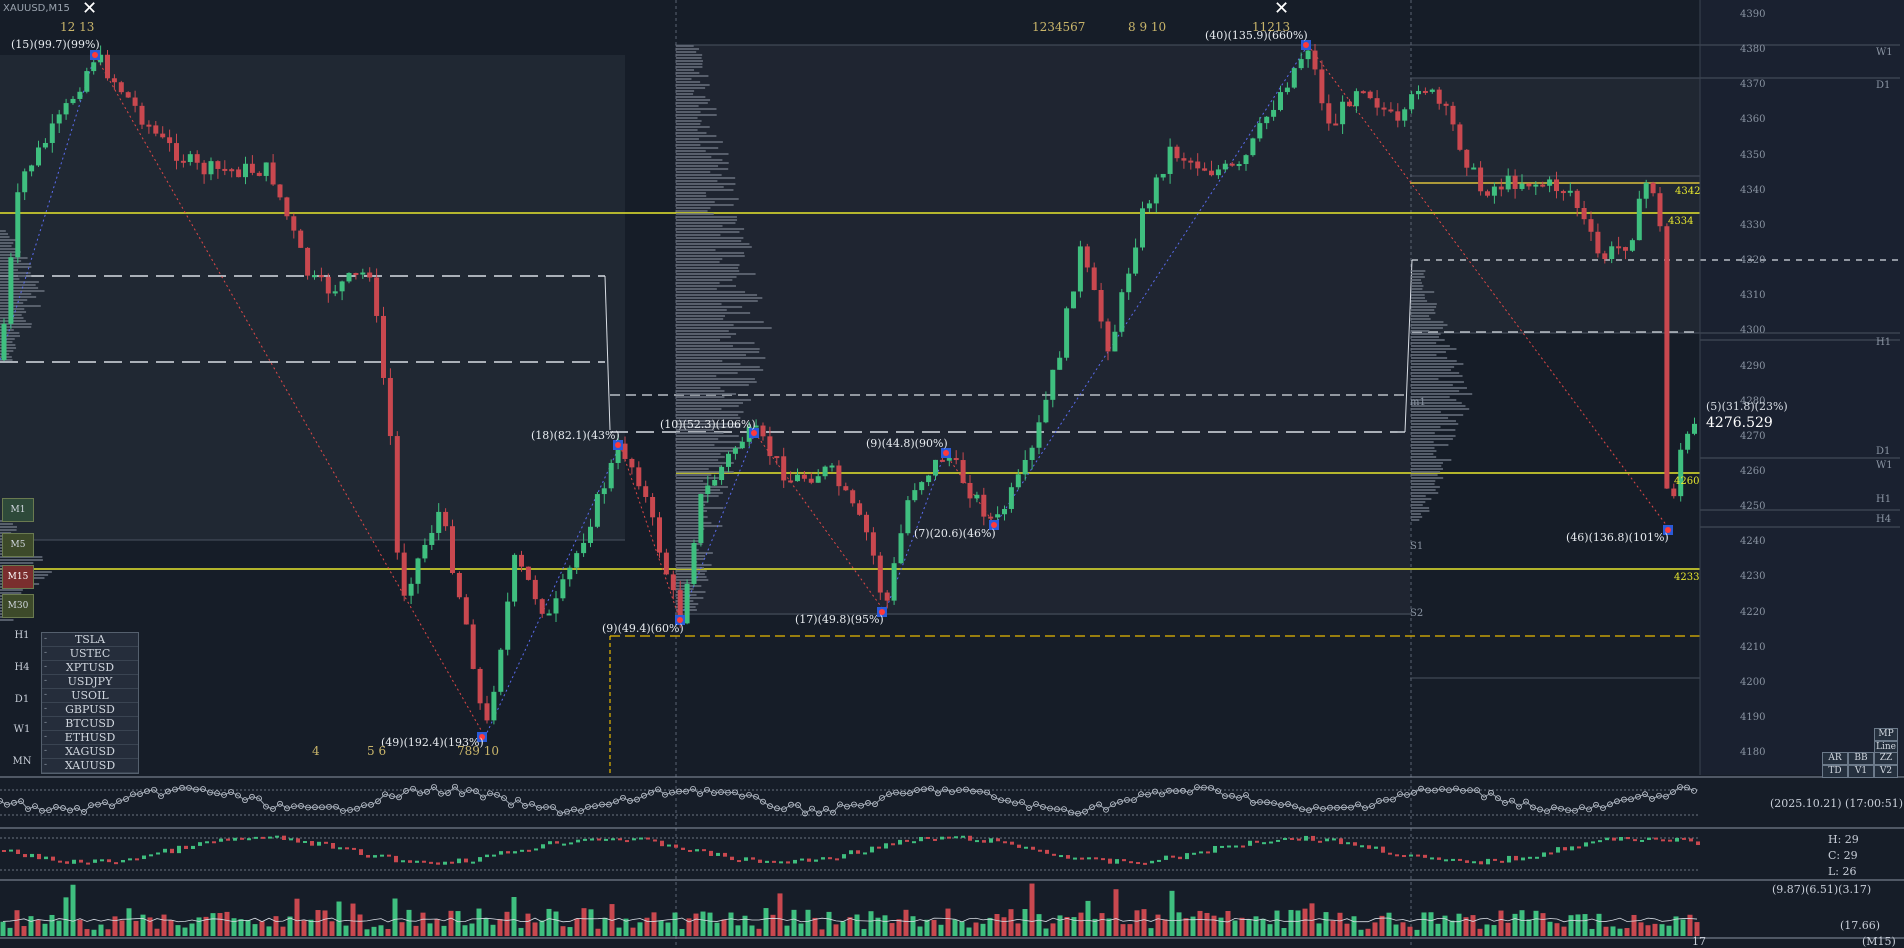  I want to click on tf-box-m1: M1, so click(18, 510).